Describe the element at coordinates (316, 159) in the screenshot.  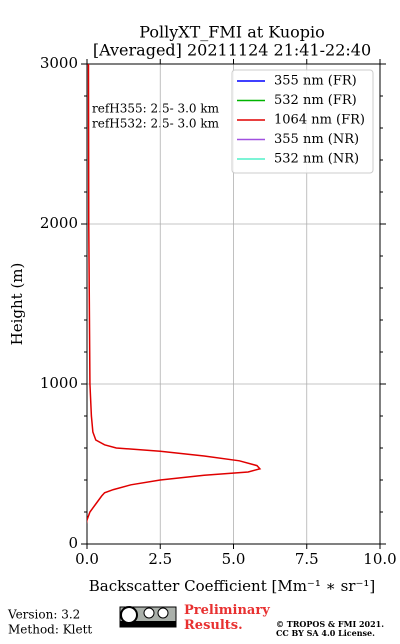
I see `legend-label: 532 nm (NR)` at that location.